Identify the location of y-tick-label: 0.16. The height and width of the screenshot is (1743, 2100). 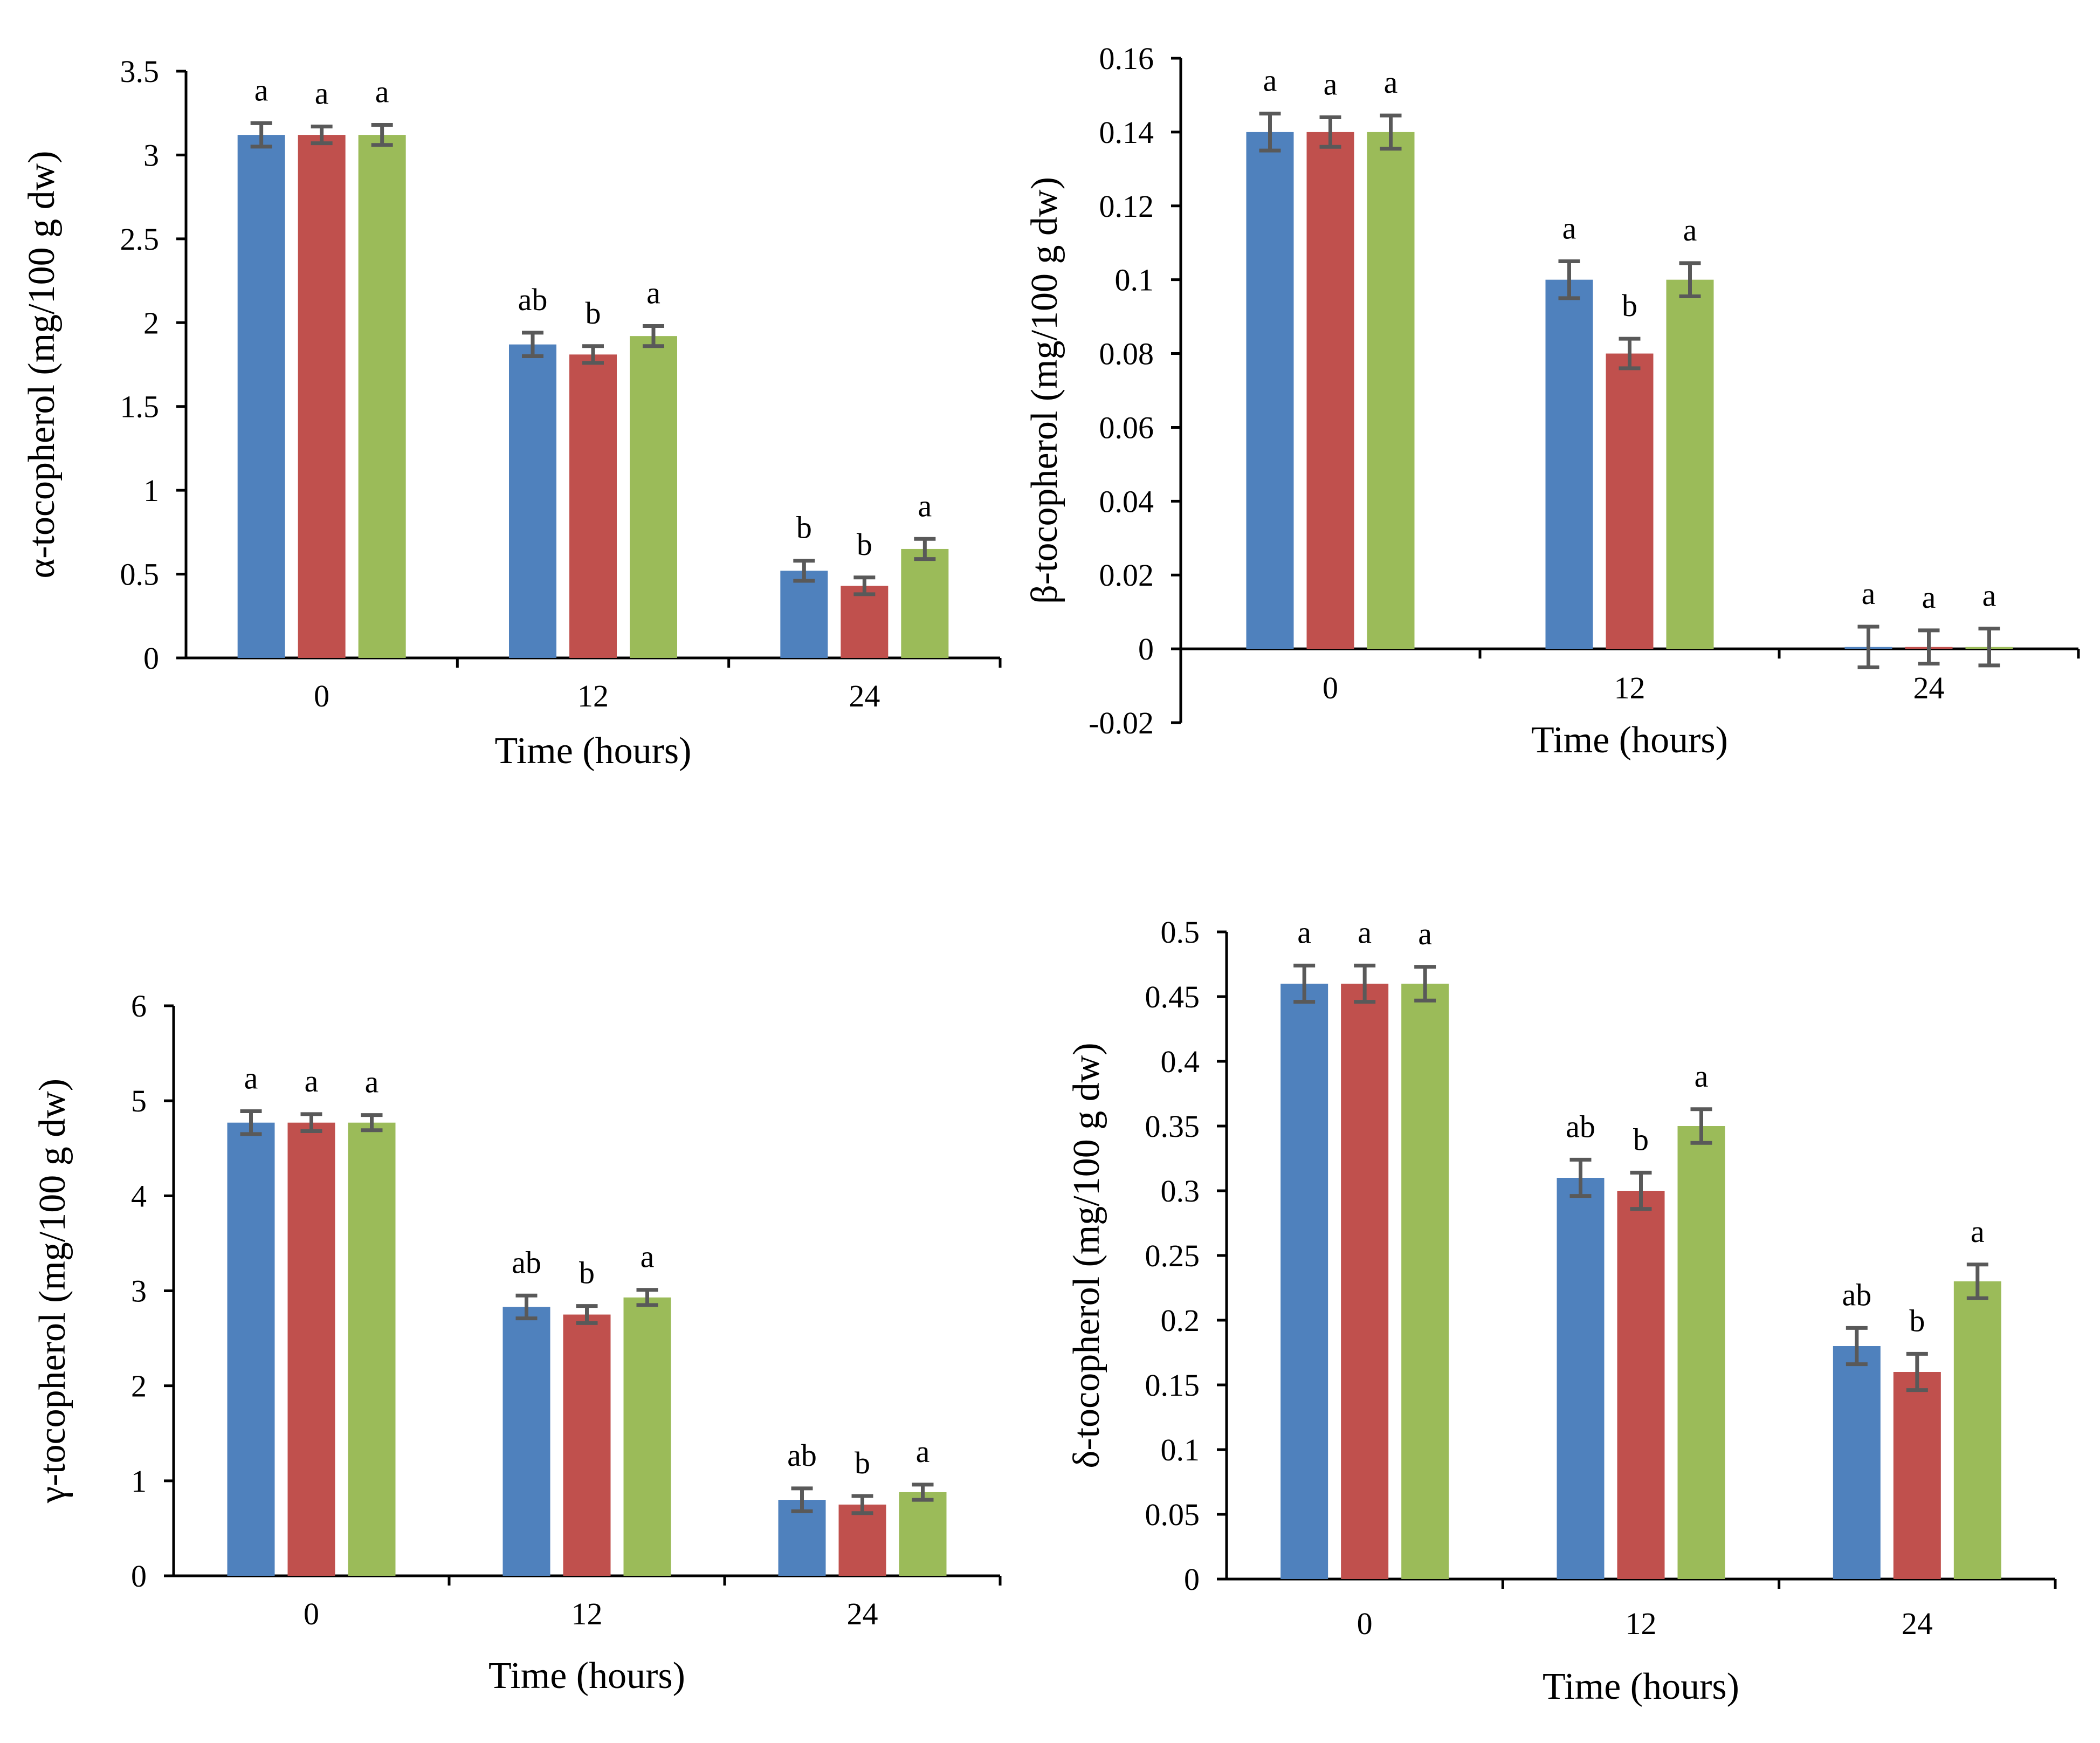
(1126, 58).